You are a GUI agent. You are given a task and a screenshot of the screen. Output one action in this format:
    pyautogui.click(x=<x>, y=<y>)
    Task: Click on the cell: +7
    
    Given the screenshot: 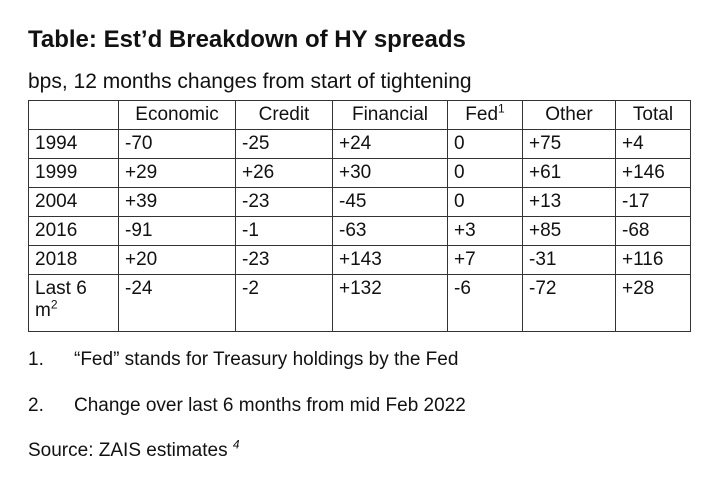 What is the action you would take?
    pyautogui.click(x=485, y=260)
    